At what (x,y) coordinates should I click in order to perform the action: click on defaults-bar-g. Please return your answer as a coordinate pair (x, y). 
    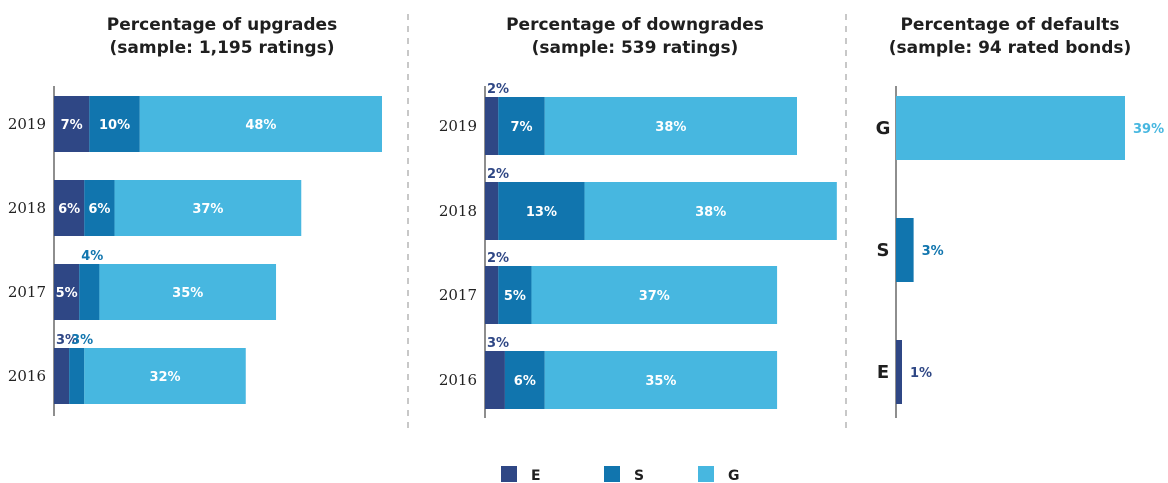
    Looking at the image, I should click on (1010, 128).